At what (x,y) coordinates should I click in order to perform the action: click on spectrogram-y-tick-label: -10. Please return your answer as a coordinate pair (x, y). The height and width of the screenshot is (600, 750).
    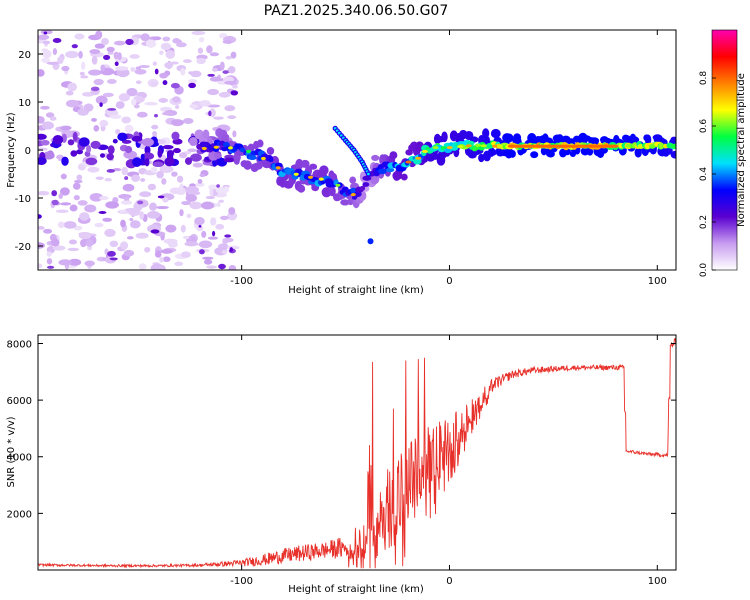
    Looking at the image, I should click on (23, 199).